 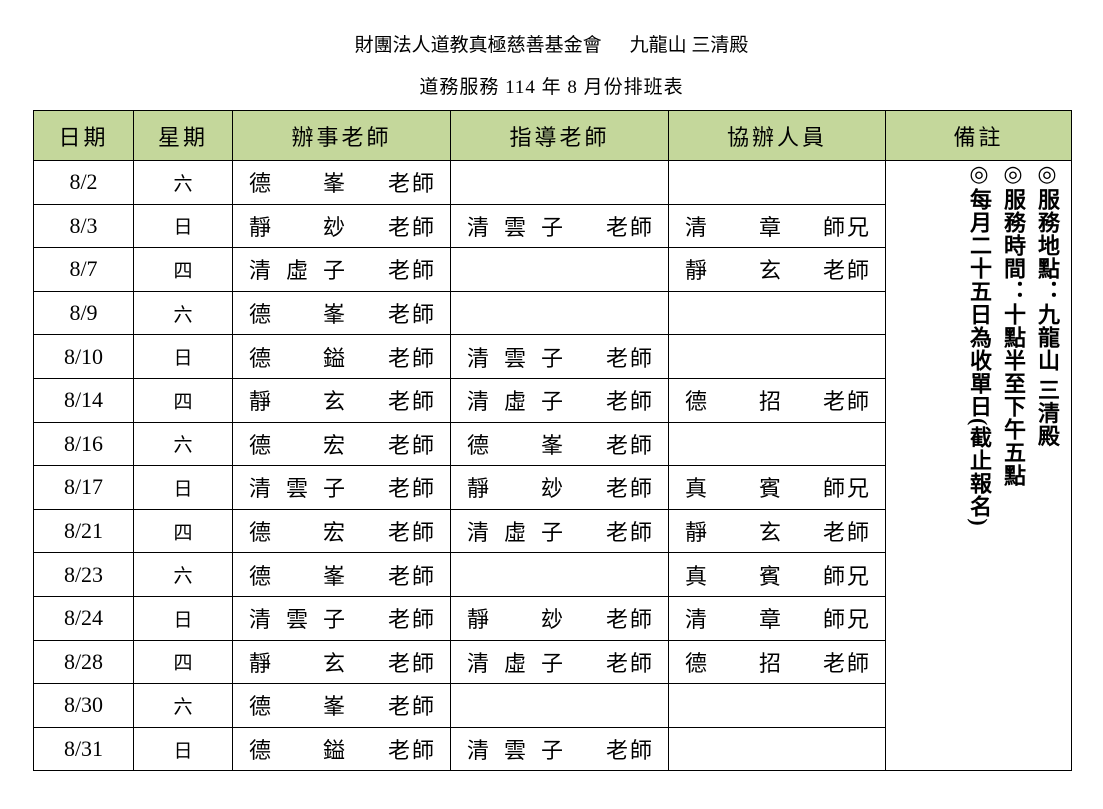 I want to click on date-cell: 8/24, so click(x=83, y=618).